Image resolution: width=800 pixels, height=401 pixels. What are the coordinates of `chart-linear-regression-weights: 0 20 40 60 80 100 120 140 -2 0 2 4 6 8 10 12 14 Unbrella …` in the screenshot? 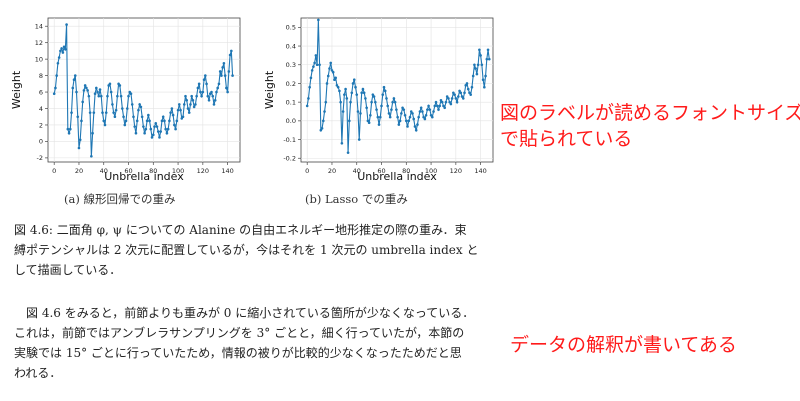 It's located at (125, 100).